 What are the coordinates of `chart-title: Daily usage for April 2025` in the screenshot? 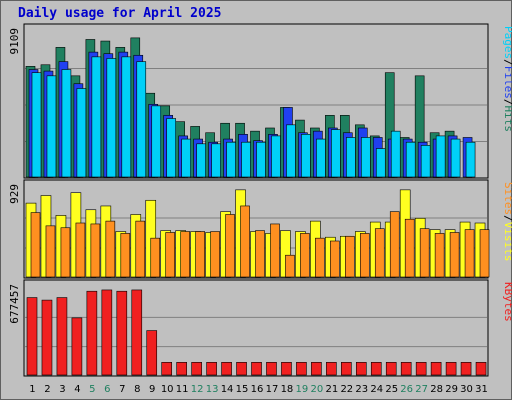 It's located at (120, 13).